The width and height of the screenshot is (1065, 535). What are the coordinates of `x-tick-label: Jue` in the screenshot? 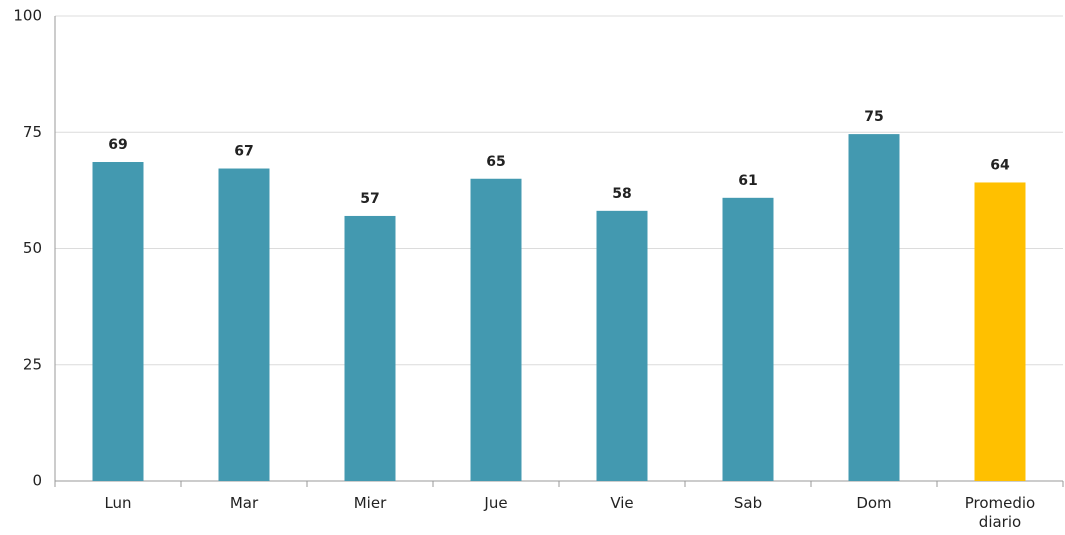 It's located at (496, 503).